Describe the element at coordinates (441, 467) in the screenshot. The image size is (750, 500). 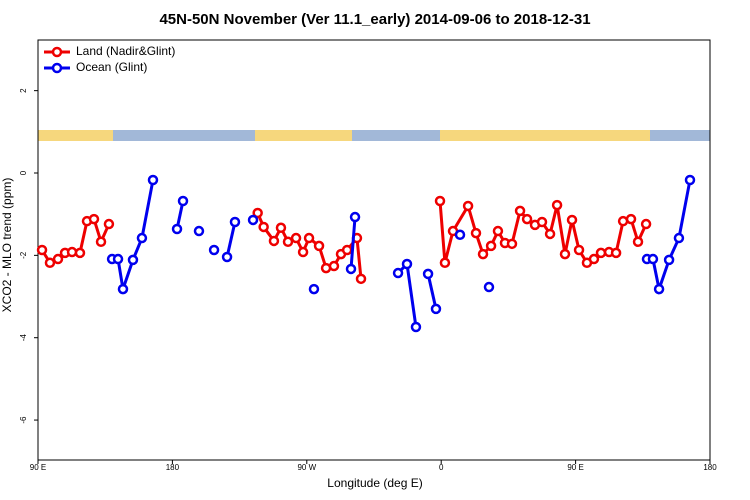
I see `x-tick-label: 0` at that location.